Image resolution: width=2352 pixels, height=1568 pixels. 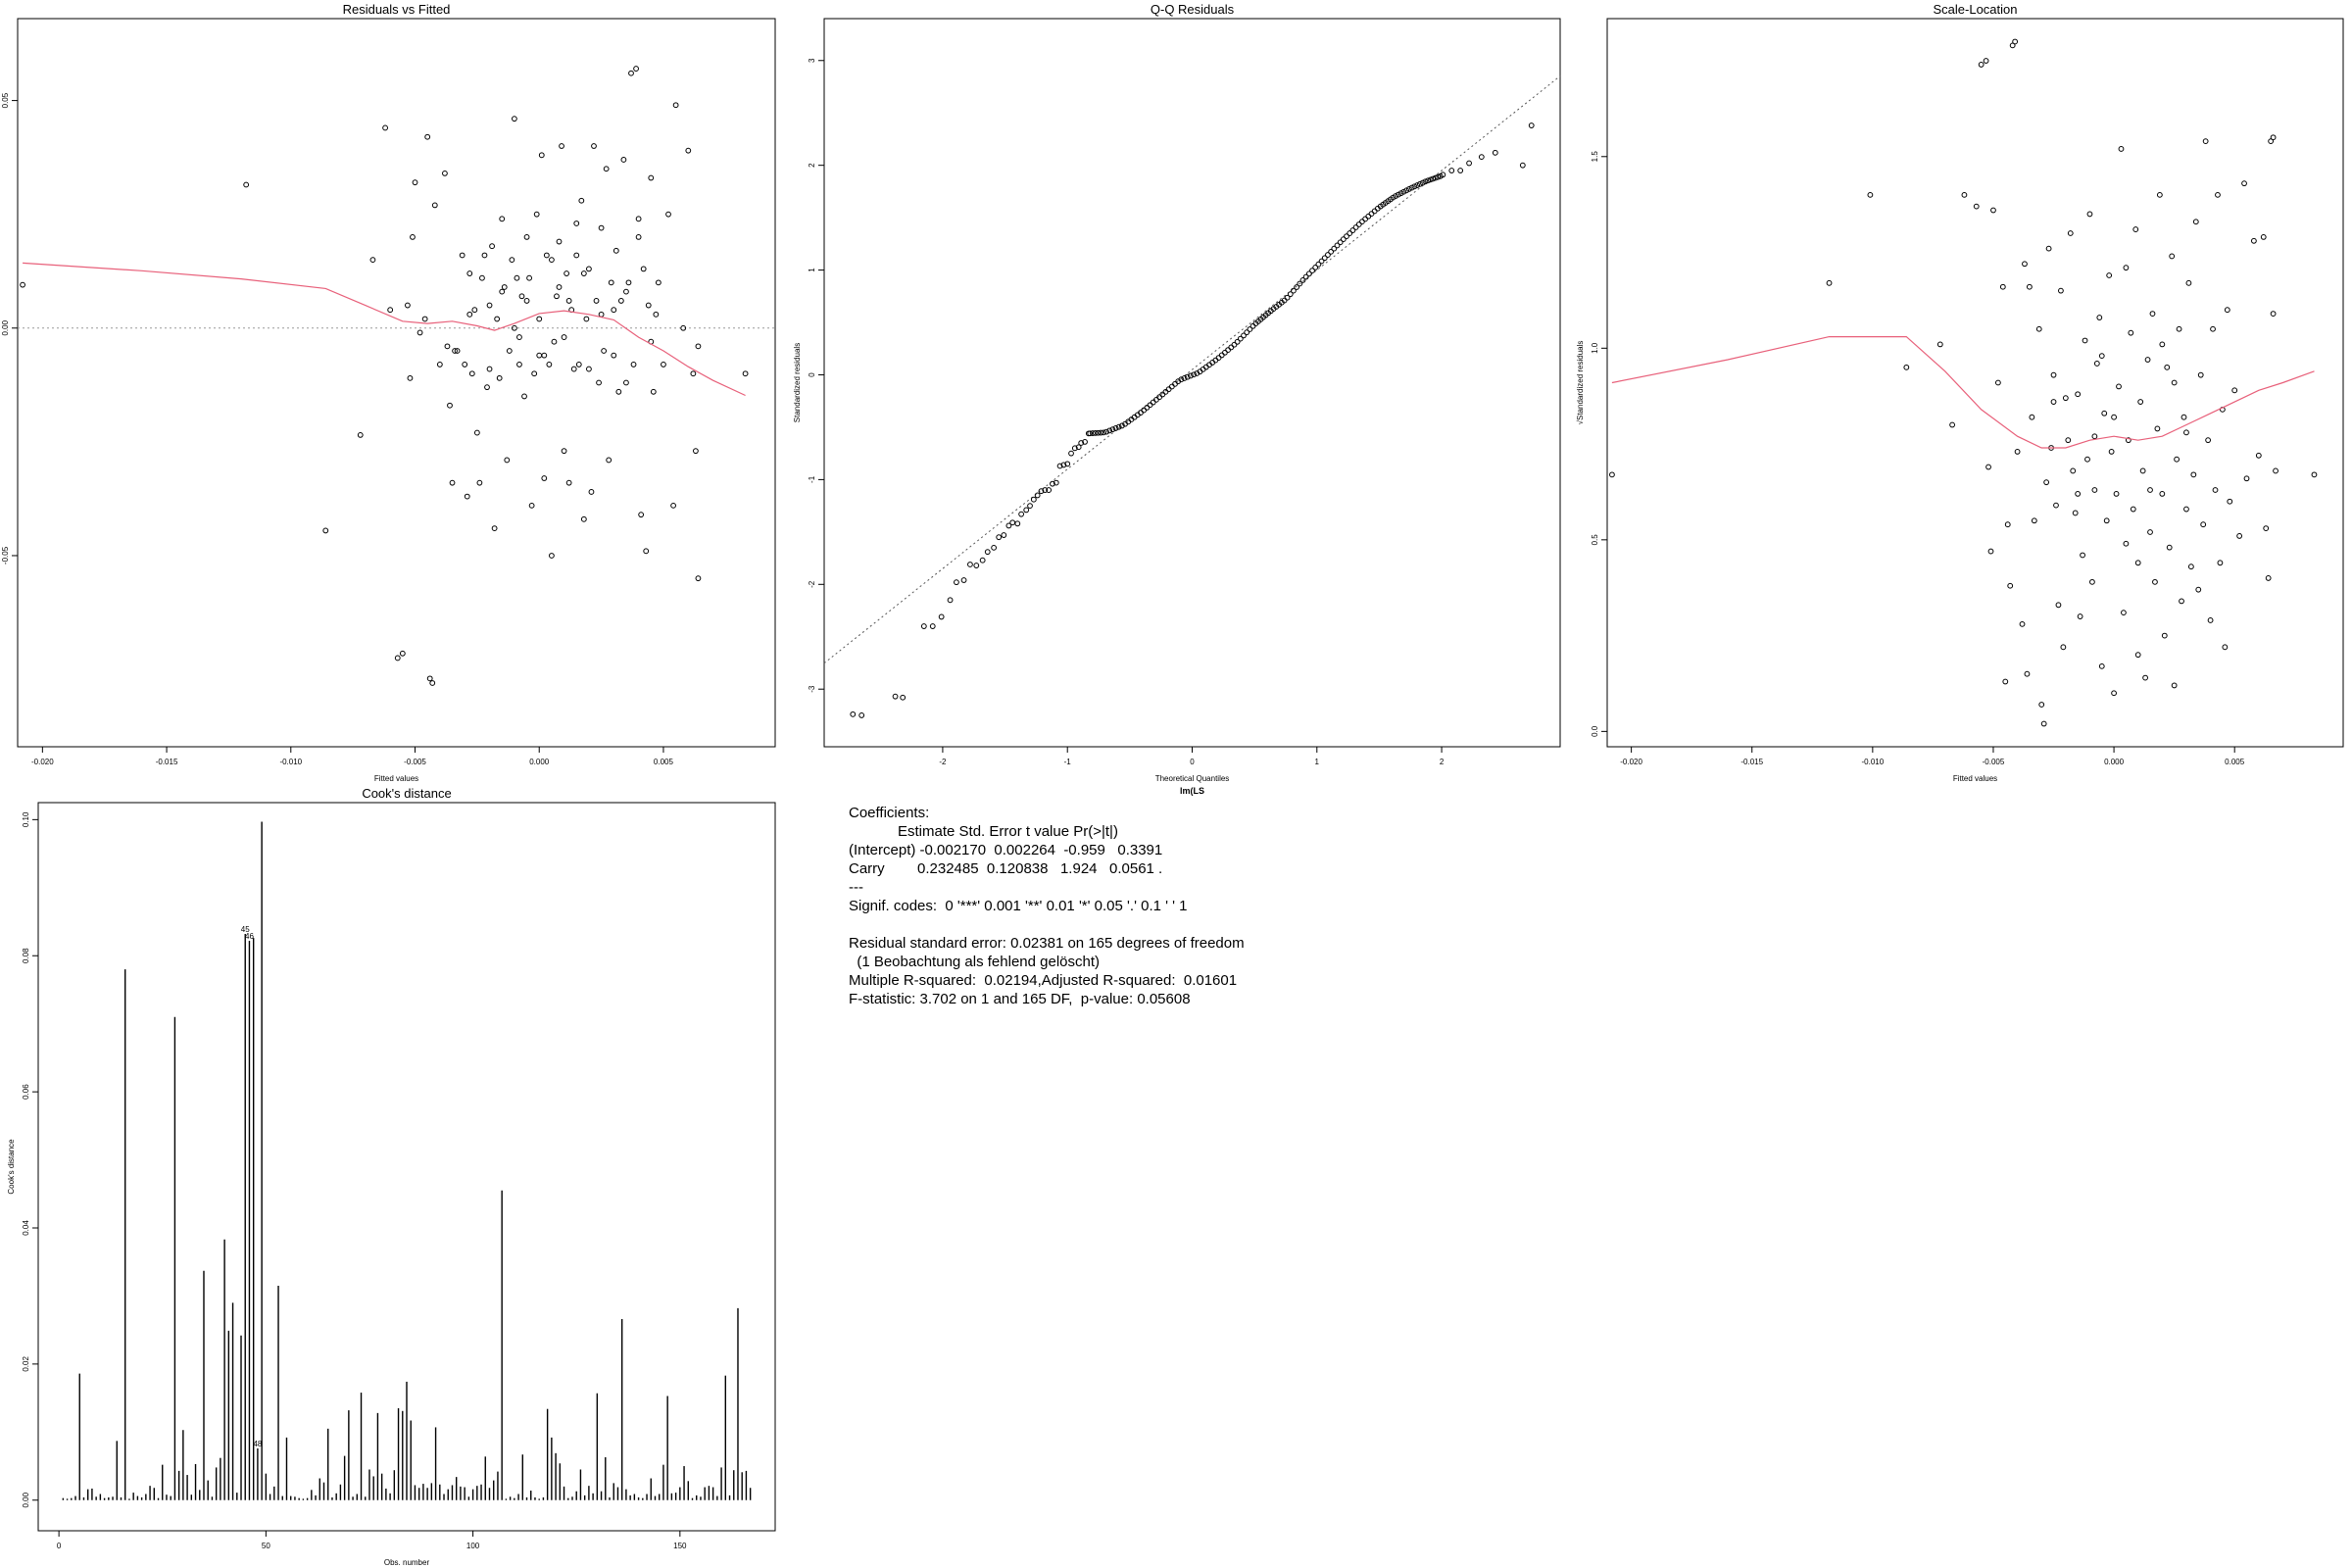 What do you see at coordinates (1192, 369) in the screenshot?
I see `qq-reference-line` at bounding box center [1192, 369].